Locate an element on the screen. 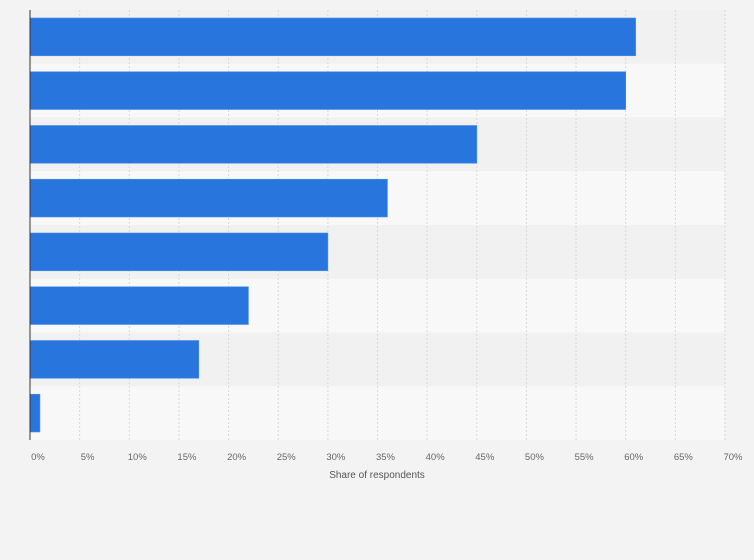 The image size is (754, 560). x-tick-label: 70% is located at coordinates (733, 457).